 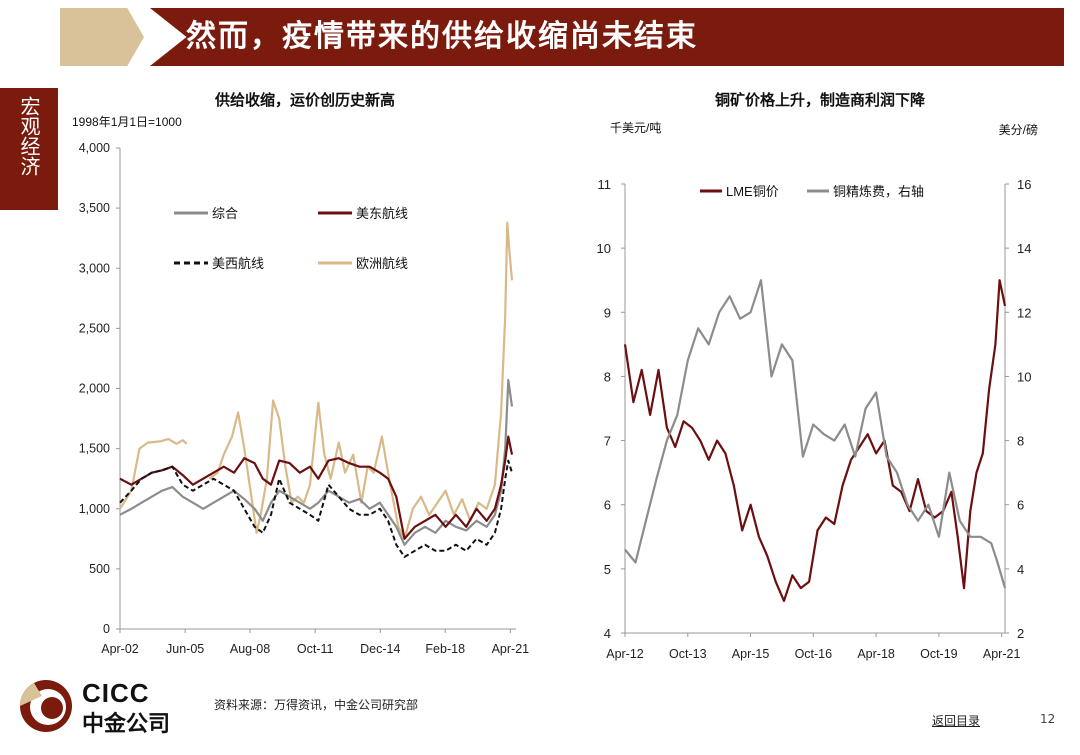 What do you see at coordinates (94, 208) in the screenshot?
I see `chart1-ytick-label: 3,500` at bounding box center [94, 208].